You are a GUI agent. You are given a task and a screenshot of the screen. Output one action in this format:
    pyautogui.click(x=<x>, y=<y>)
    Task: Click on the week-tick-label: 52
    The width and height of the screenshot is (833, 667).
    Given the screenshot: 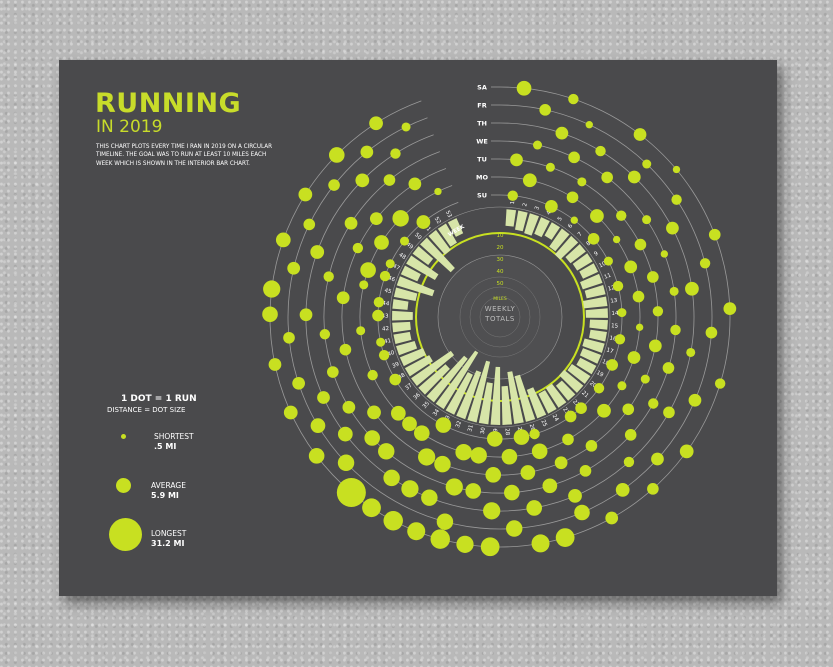 What is the action you would take?
    pyautogui.click(x=437, y=220)
    